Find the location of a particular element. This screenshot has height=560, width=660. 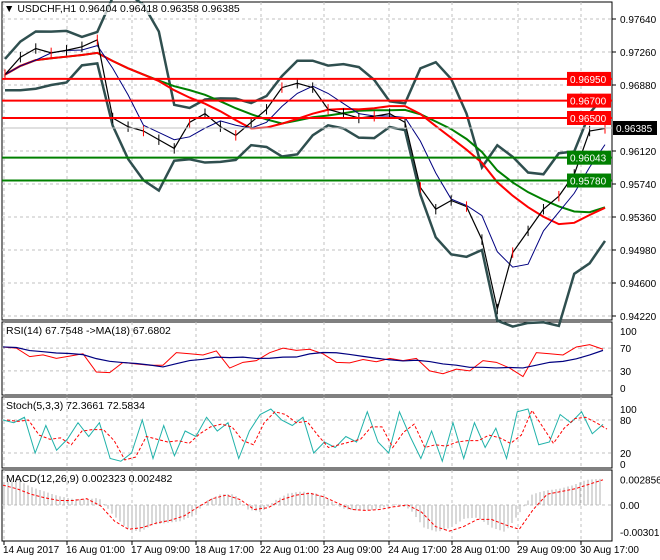

level-label: 0.95780 is located at coordinates (588, 182).